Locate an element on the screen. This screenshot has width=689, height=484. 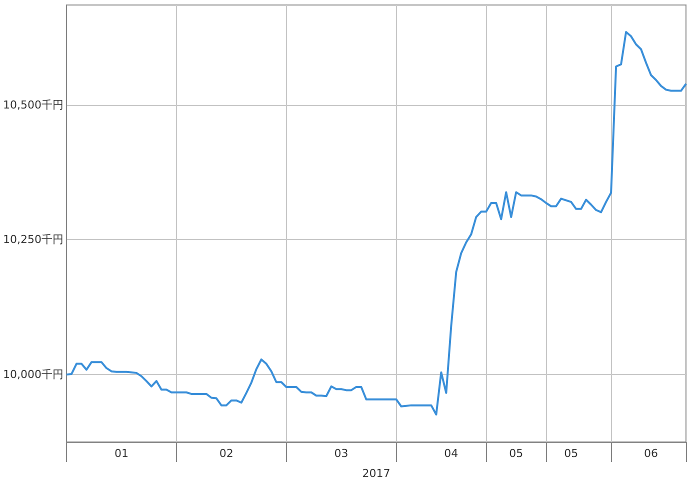
y-tick-label: 10,250千円 is located at coordinates (33, 239).